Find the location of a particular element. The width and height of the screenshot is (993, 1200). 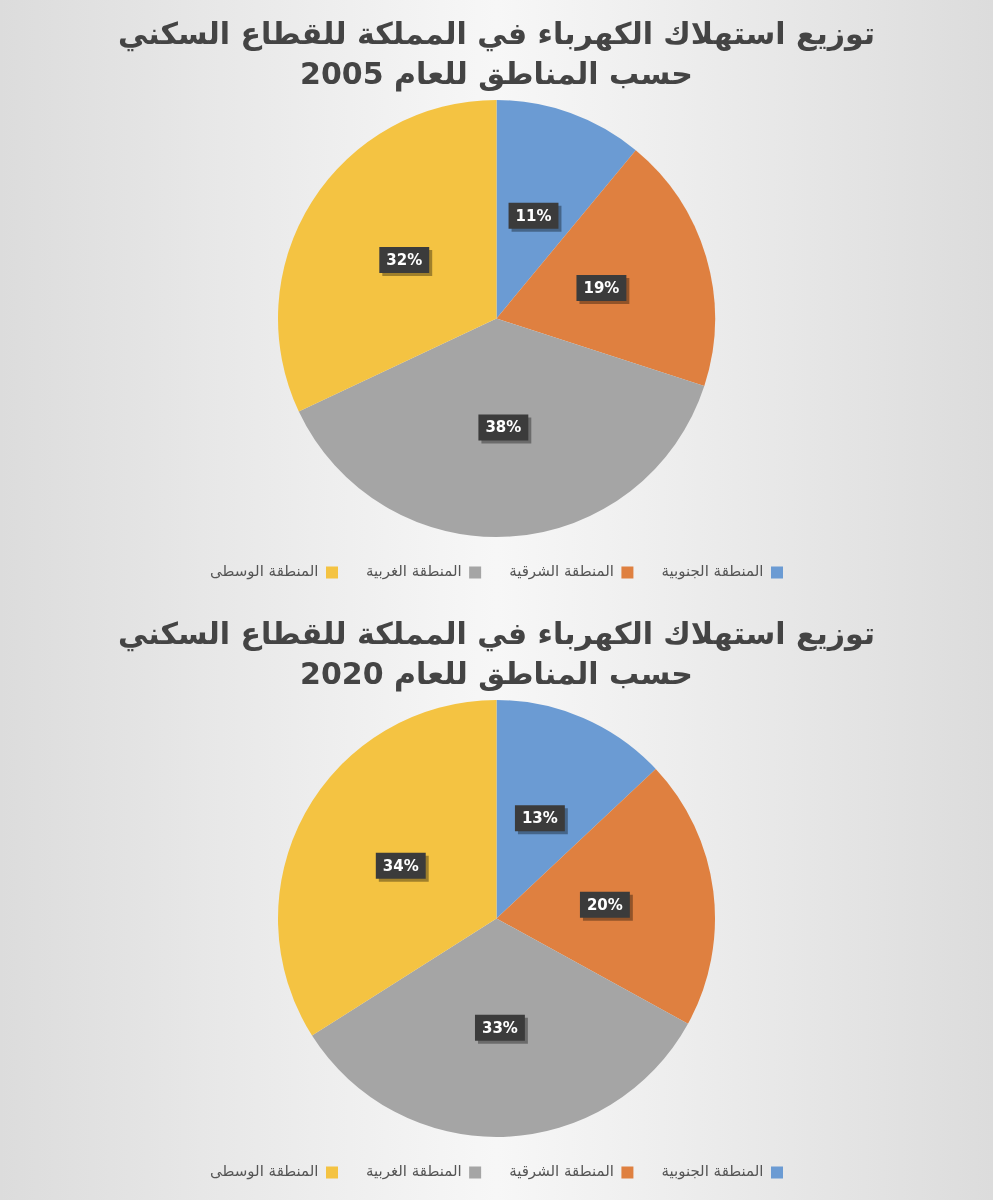

chart-title: توزيع استهلاك الكهرباء في المملكة للقطاع السكني حسب المناطق للعام 2020 is located at coordinates (496, 654).